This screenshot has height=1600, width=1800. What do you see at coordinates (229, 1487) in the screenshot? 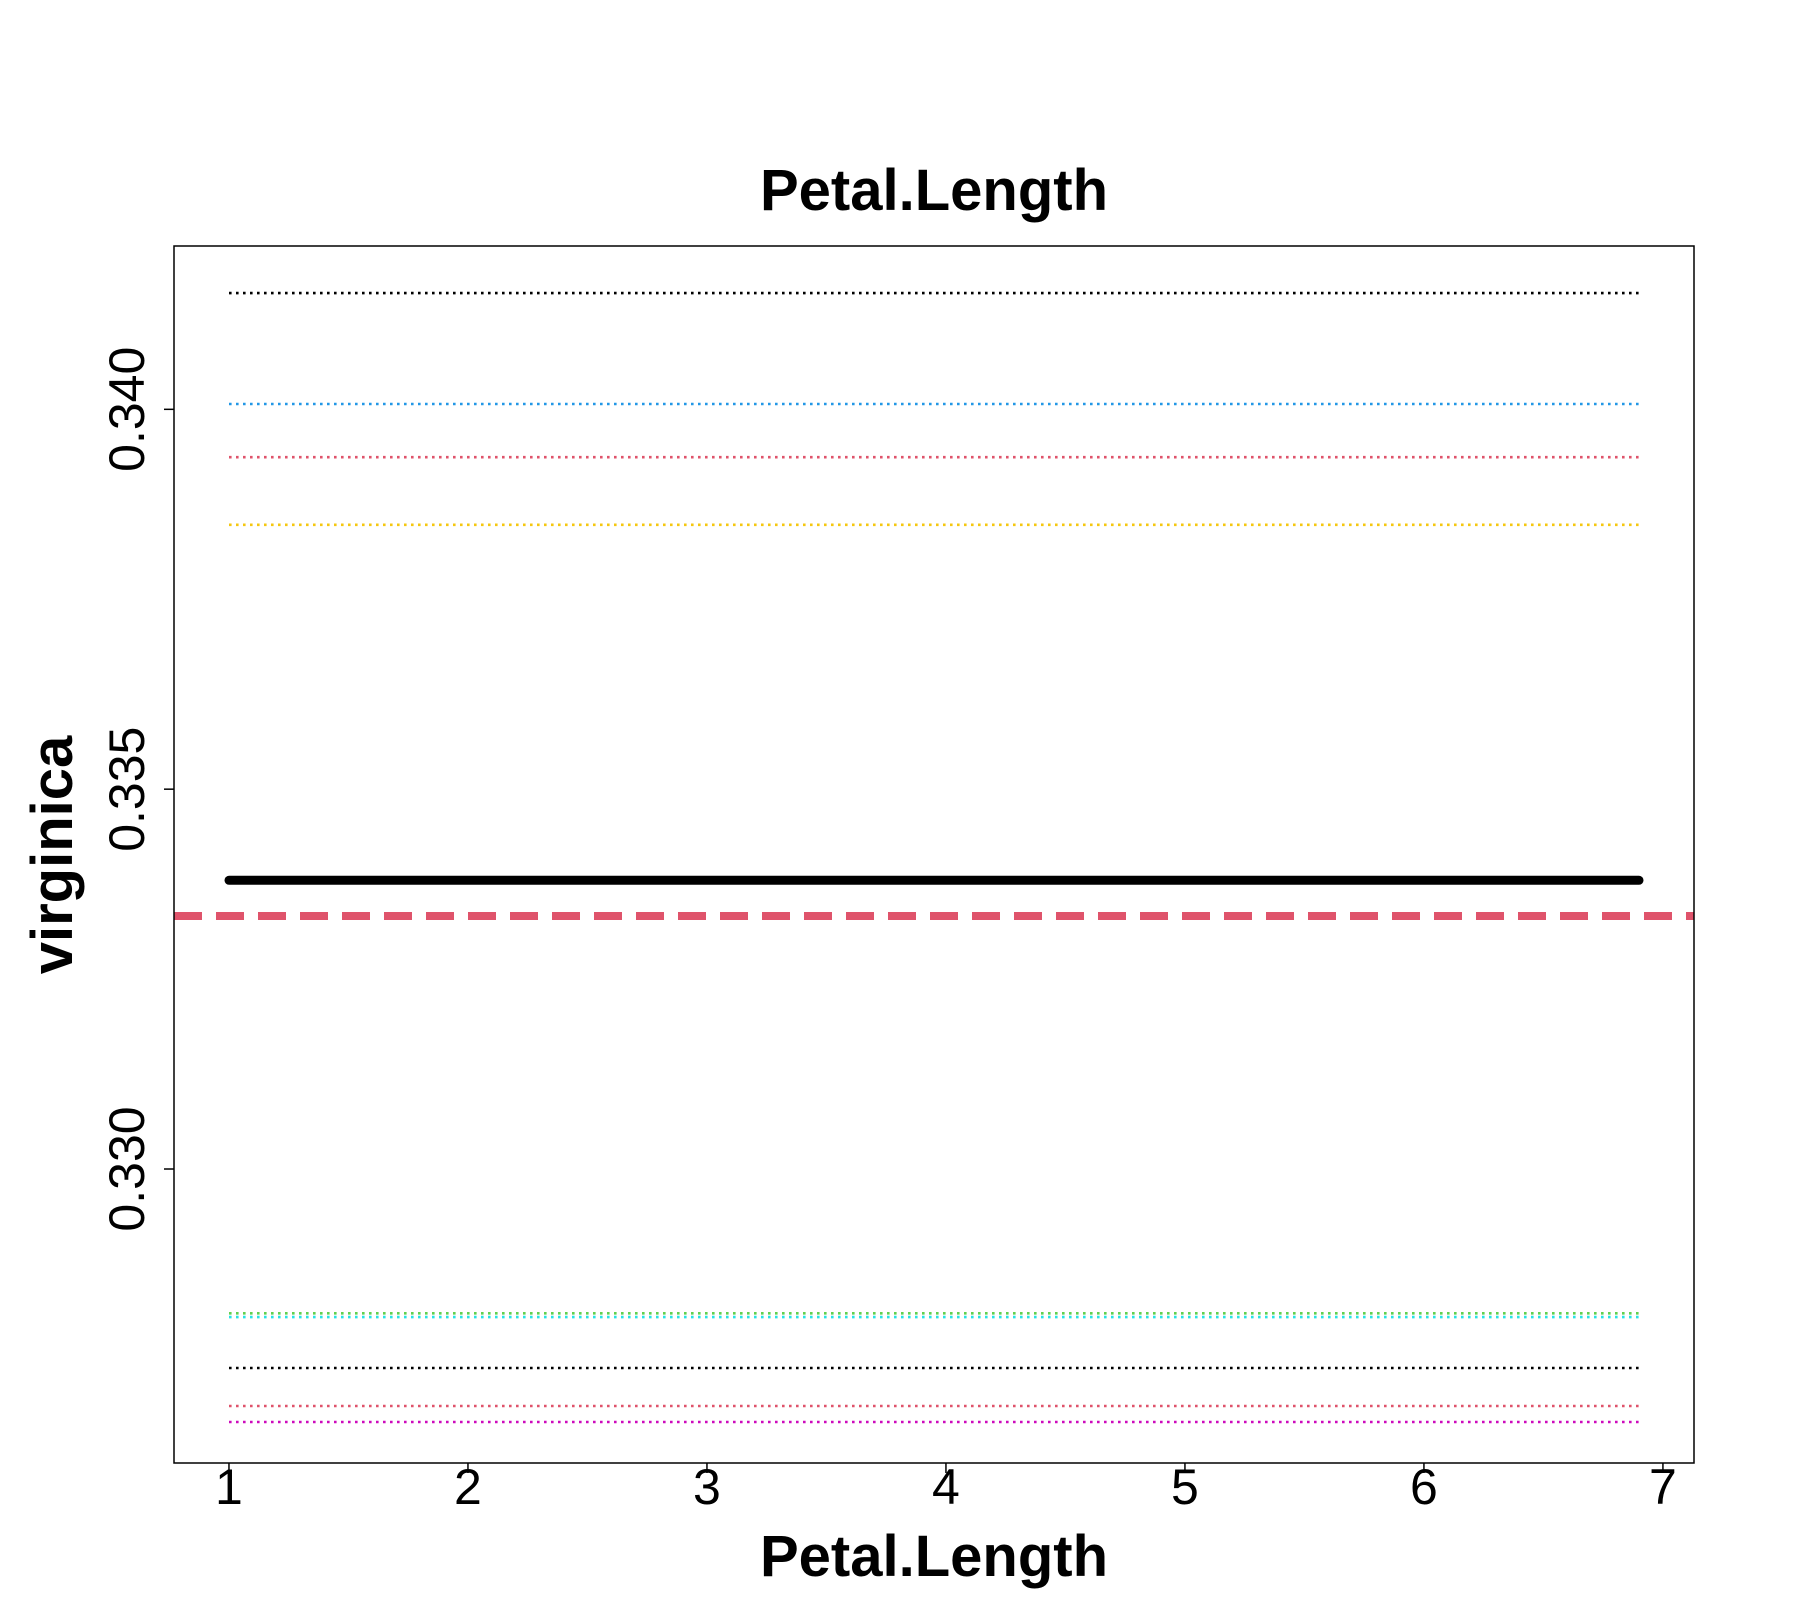
I see `x-tick-label-1: 1` at bounding box center [229, 1487].